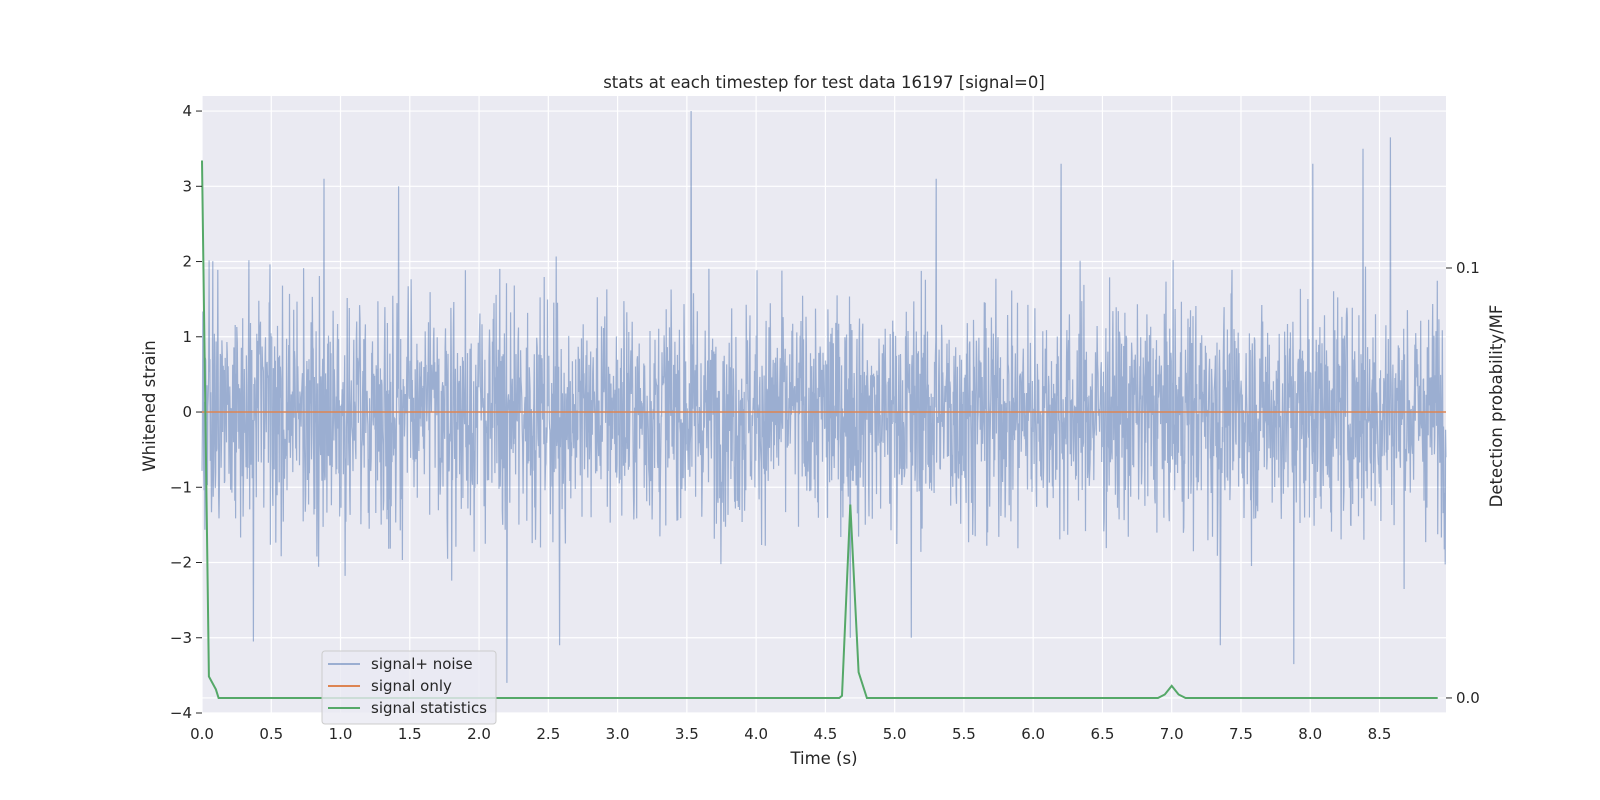 This screenshot has width=1600, height=800. What do you see at coordinates (1310, 734) in the screenshot?
I see `x-tick-label: 8.0` at bounding box center [1310, 734].